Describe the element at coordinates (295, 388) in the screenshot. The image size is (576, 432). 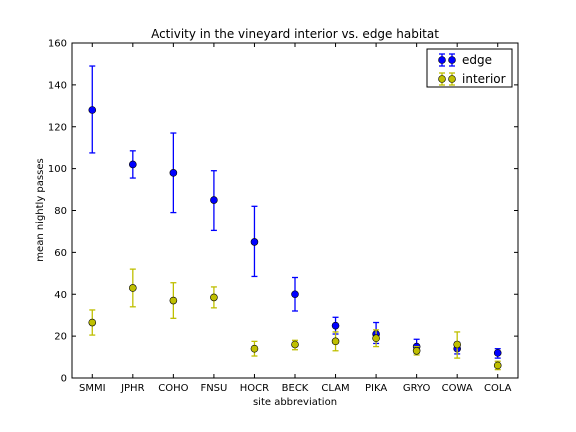
I see `x-tick-label: BECK` at that location.